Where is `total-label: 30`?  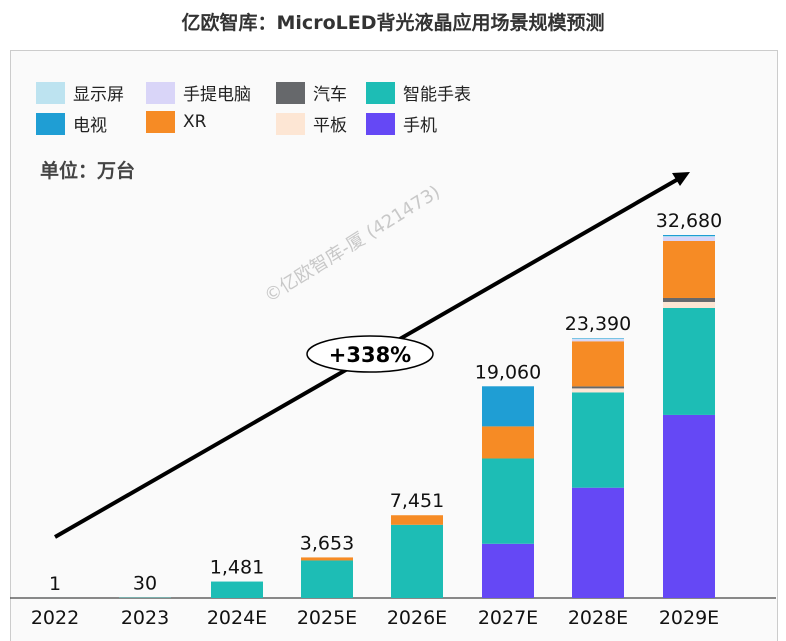
total-label: 30 is located at coordinates (145, 584).